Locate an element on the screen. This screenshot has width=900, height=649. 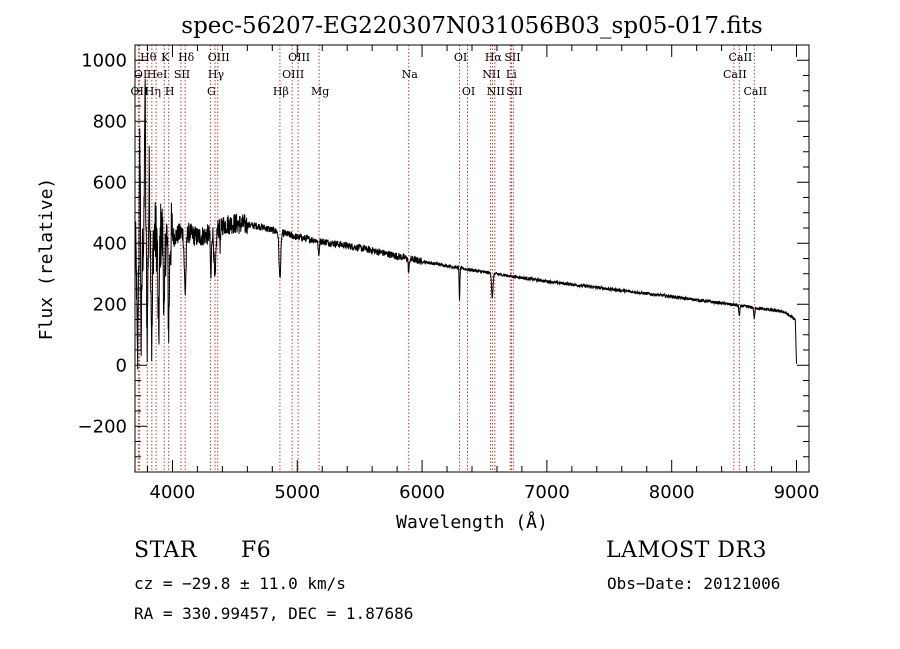
x-tick-label-1: 5000 is located at coordinates (297, 492).